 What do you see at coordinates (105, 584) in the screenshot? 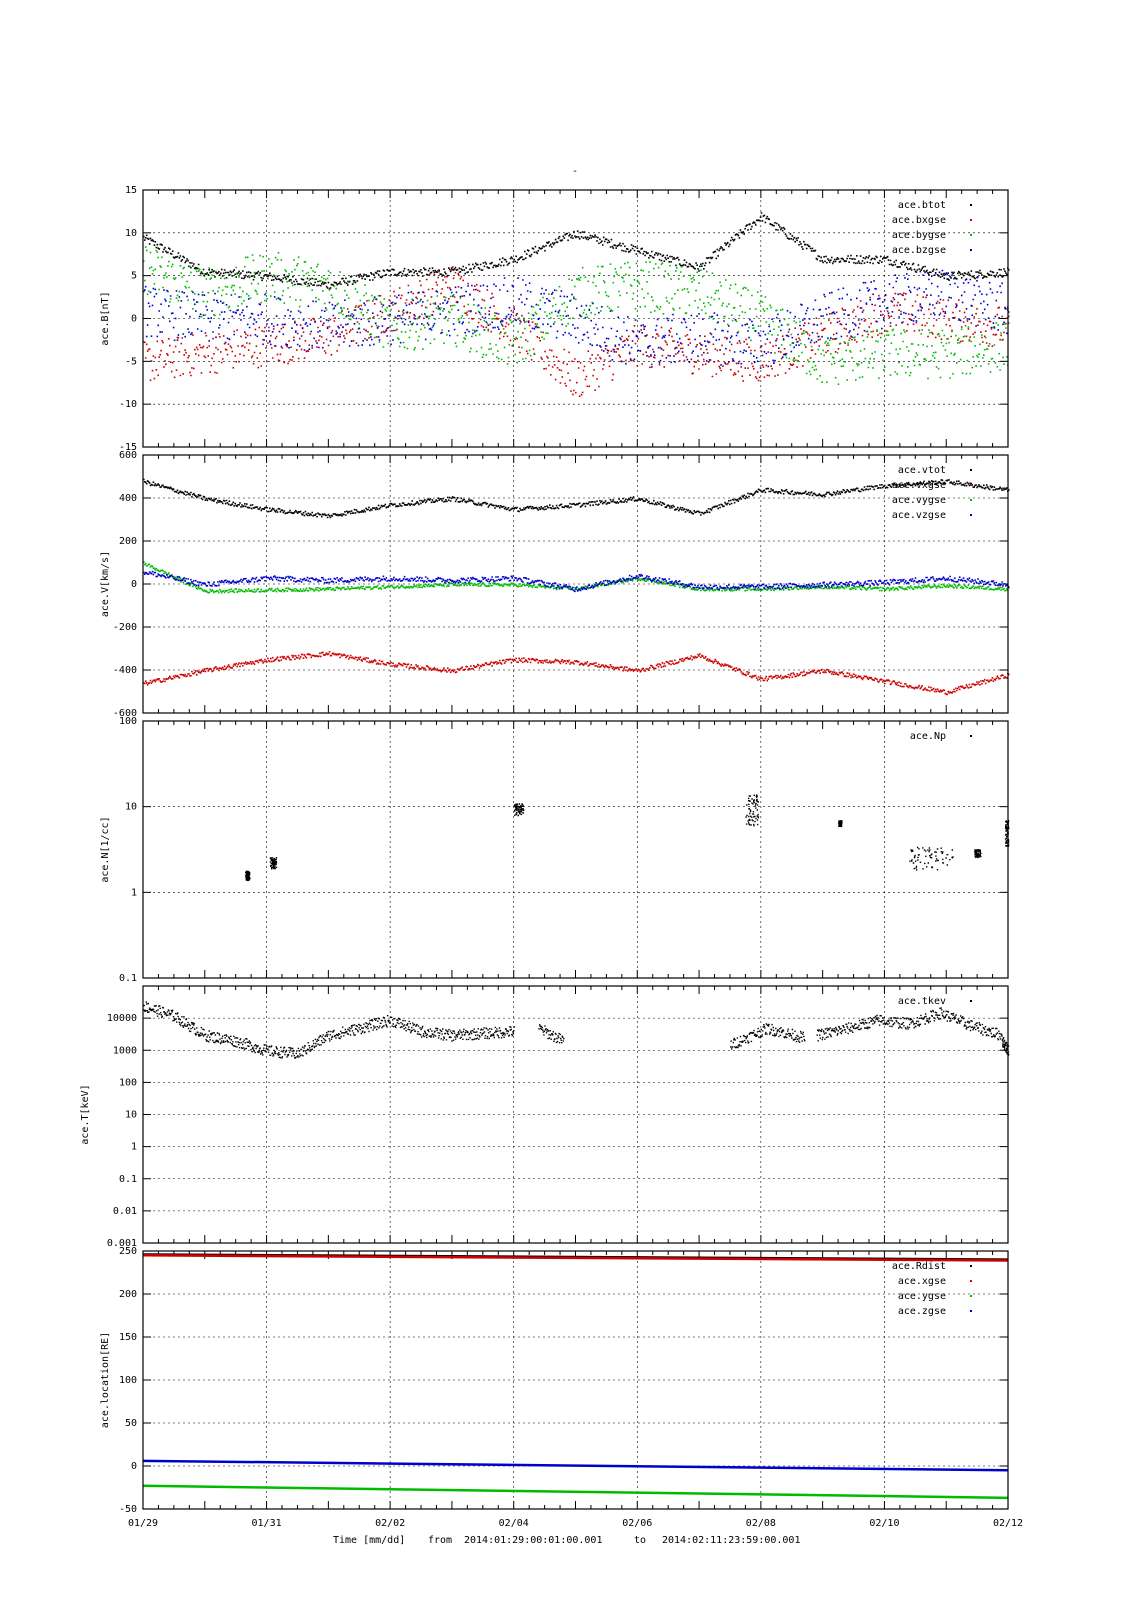
I see `y-axis-label: ace.V[km/s]` at bounding box center [105, 584].